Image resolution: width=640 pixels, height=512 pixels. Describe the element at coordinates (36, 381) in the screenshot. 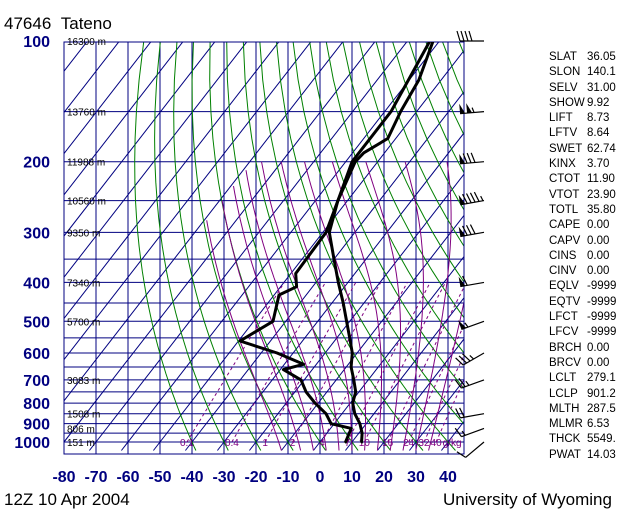

I see `pressure-label: 700` at that location.